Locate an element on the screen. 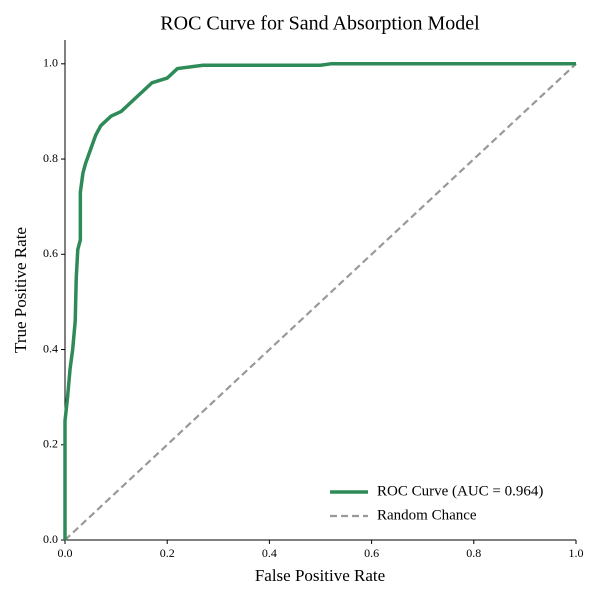 This screenshot has height=601, width=600. legend-label: ROC Curve (AUC = 0.964) is located at coordinates (460, 491).